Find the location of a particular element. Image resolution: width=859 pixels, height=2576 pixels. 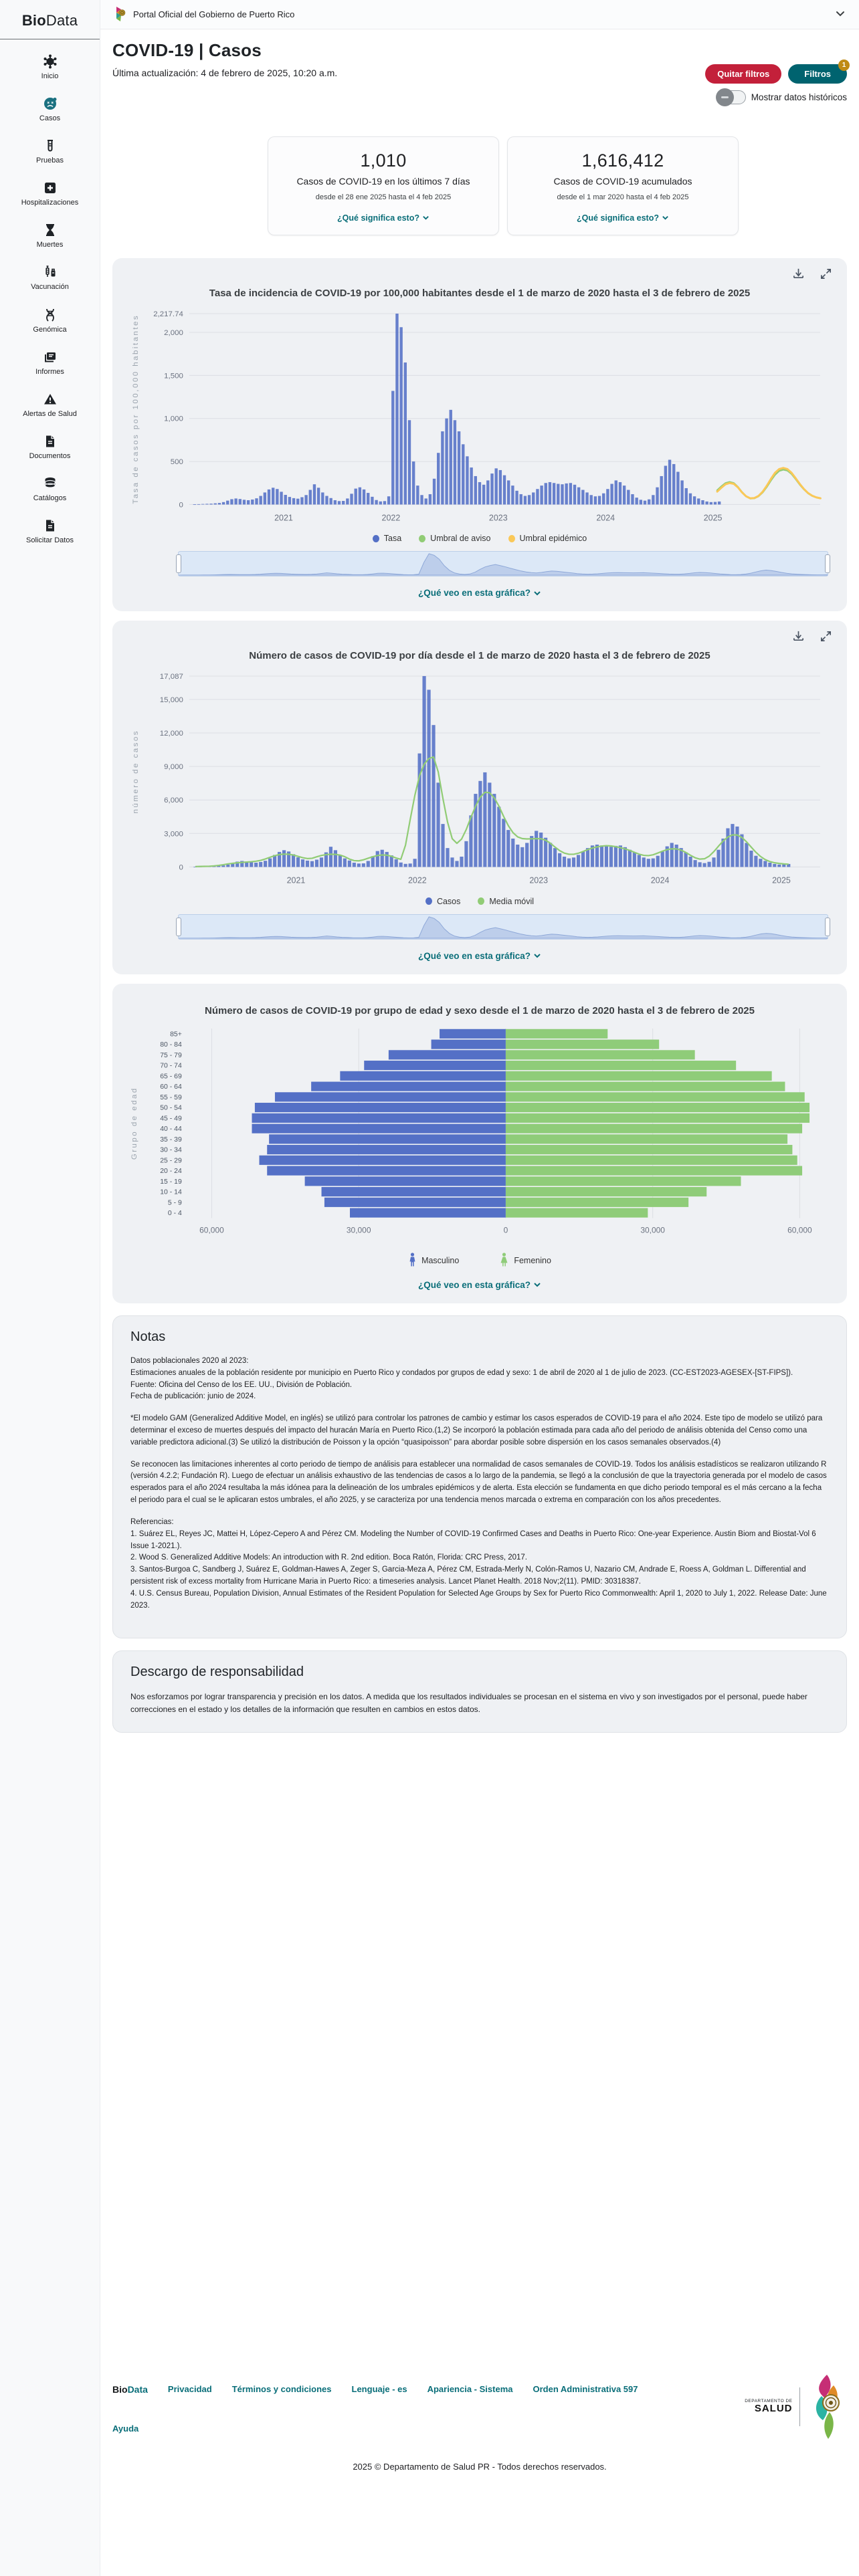

legend-item-umbral-de-aviso: Umbral de aviso is located at coordinates (455, 539).